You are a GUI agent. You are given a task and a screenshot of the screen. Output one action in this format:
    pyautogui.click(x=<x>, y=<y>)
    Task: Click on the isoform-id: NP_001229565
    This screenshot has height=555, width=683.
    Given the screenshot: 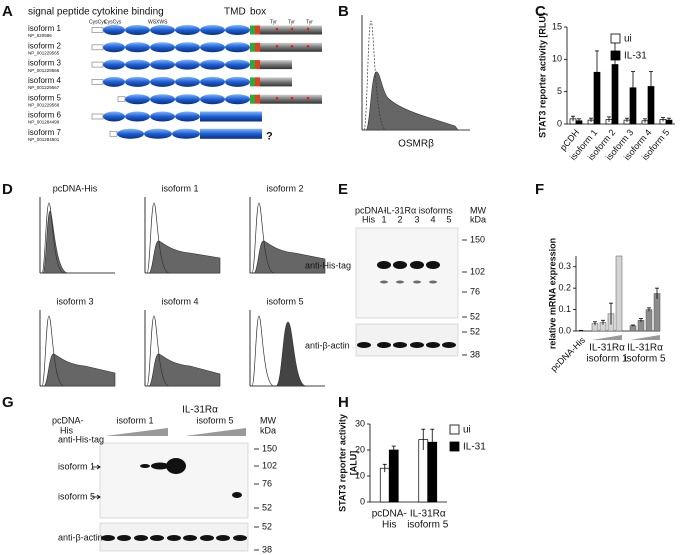 What is the action you would take?
    pyautogui.click(x=44, y=52)
    